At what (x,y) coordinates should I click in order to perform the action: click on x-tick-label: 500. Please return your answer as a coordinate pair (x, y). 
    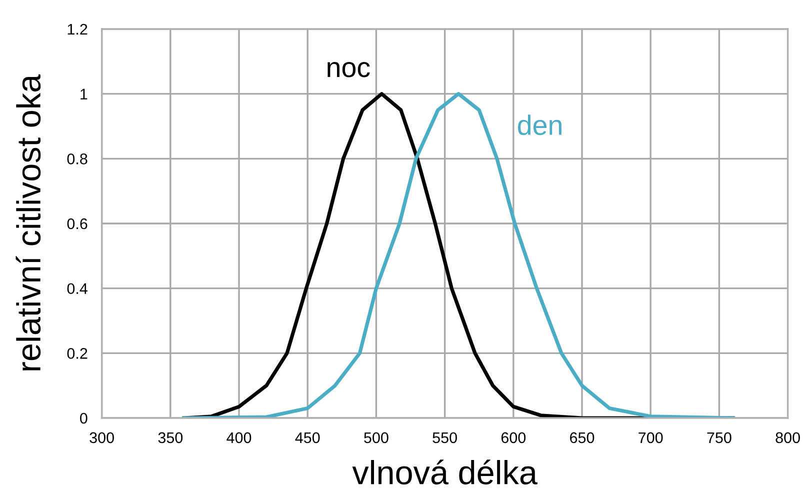
    Looking at the image, I should click on (376, 438).